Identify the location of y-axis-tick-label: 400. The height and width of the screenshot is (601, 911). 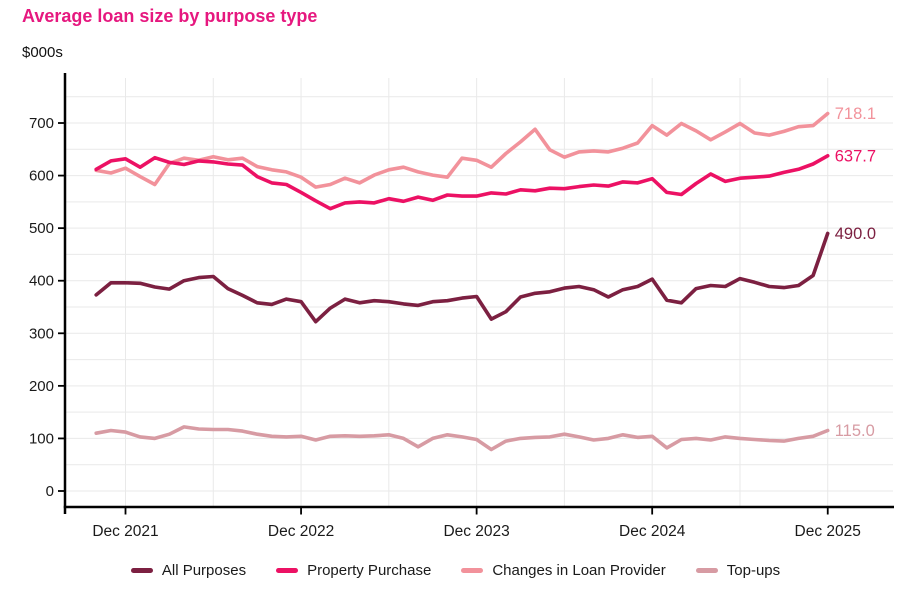
(41, 281).